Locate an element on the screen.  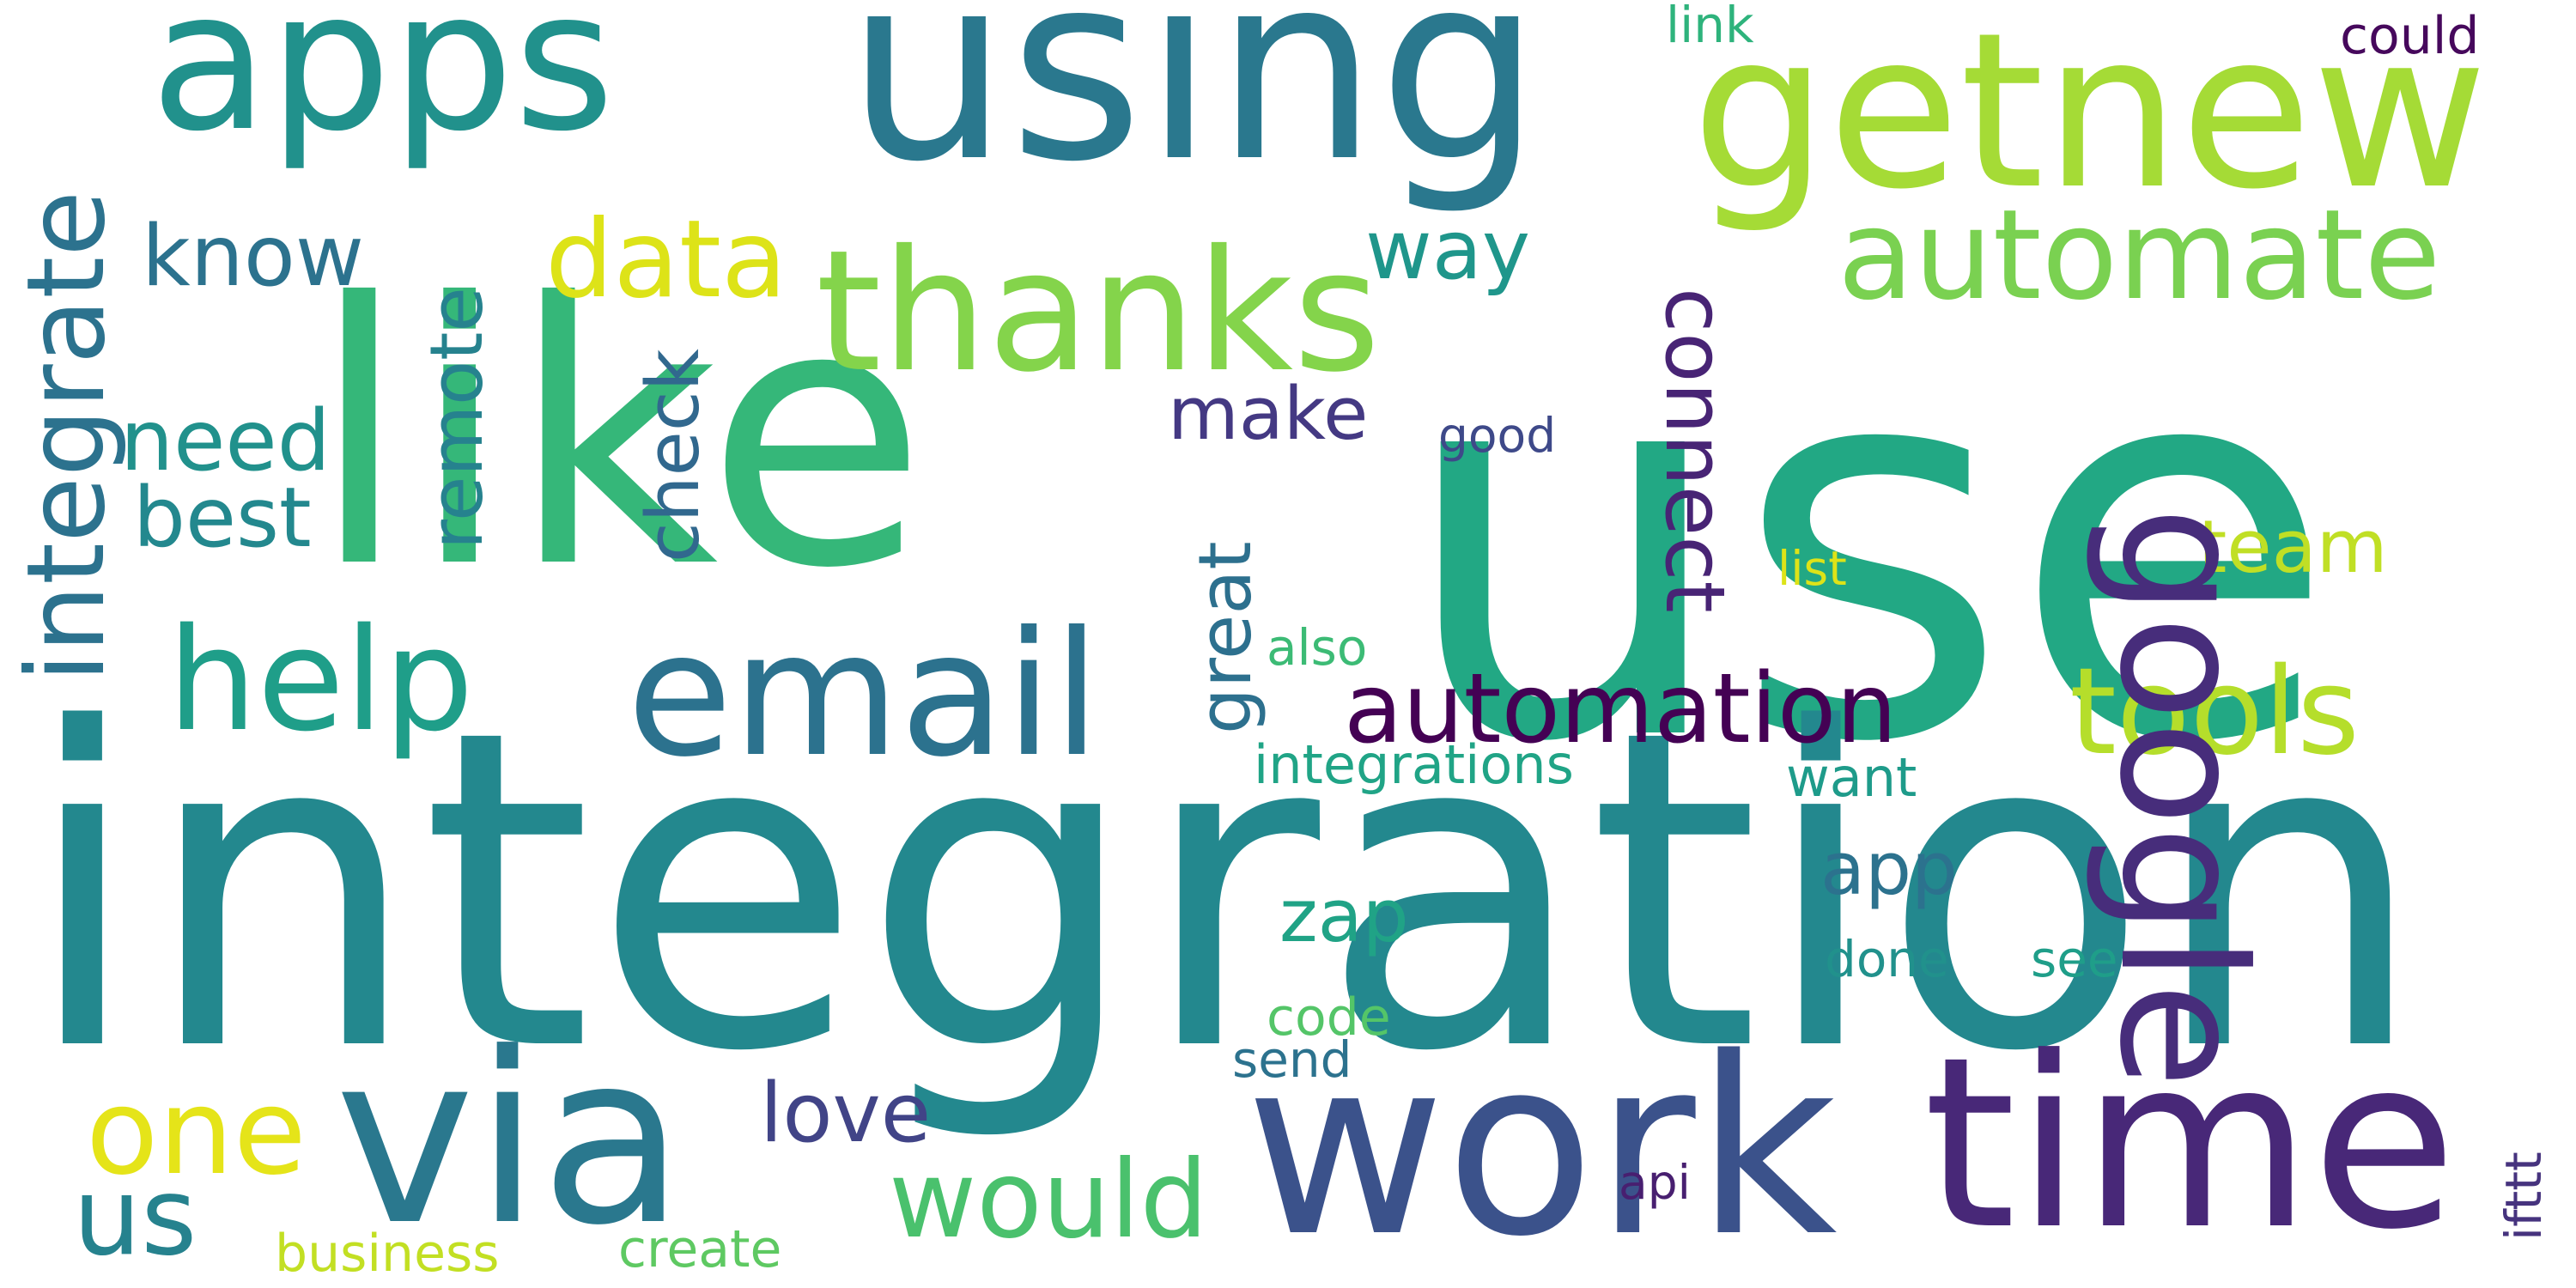
word-thanks: thanks is located at coordinates (1098, 312).